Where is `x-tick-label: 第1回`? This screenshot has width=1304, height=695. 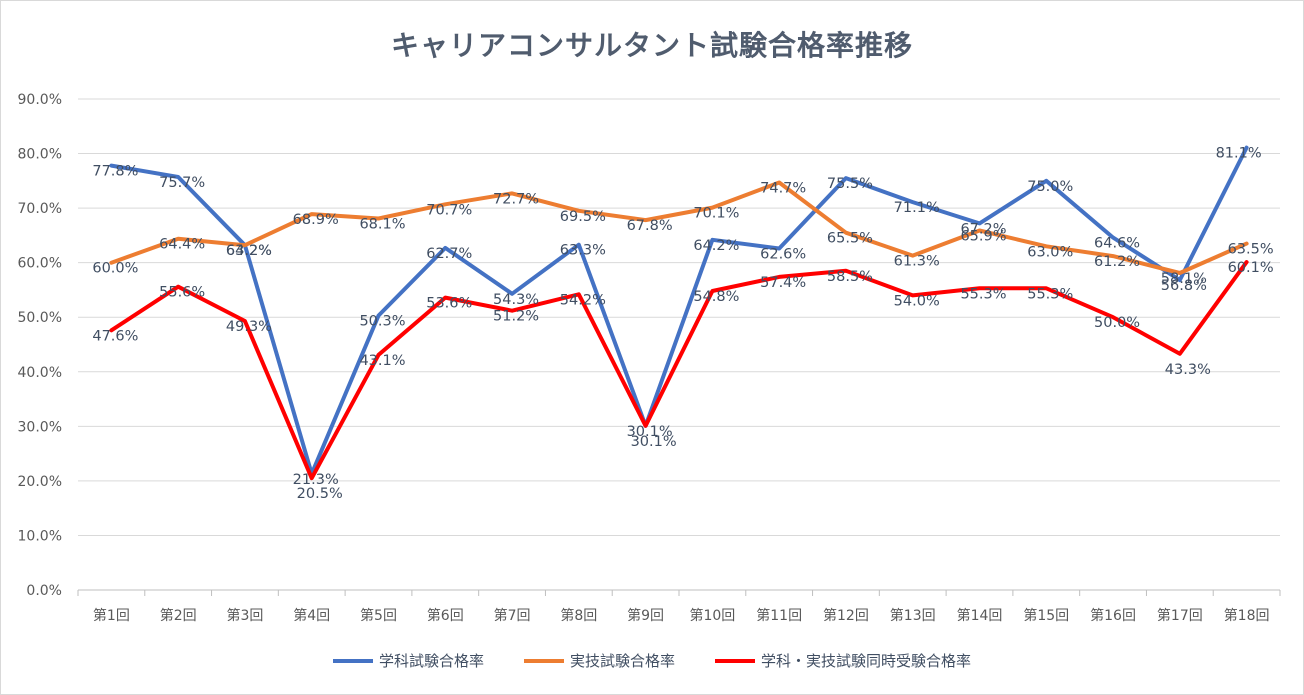 x-tick-label: 第1回 is located at coordinates (111, 615).